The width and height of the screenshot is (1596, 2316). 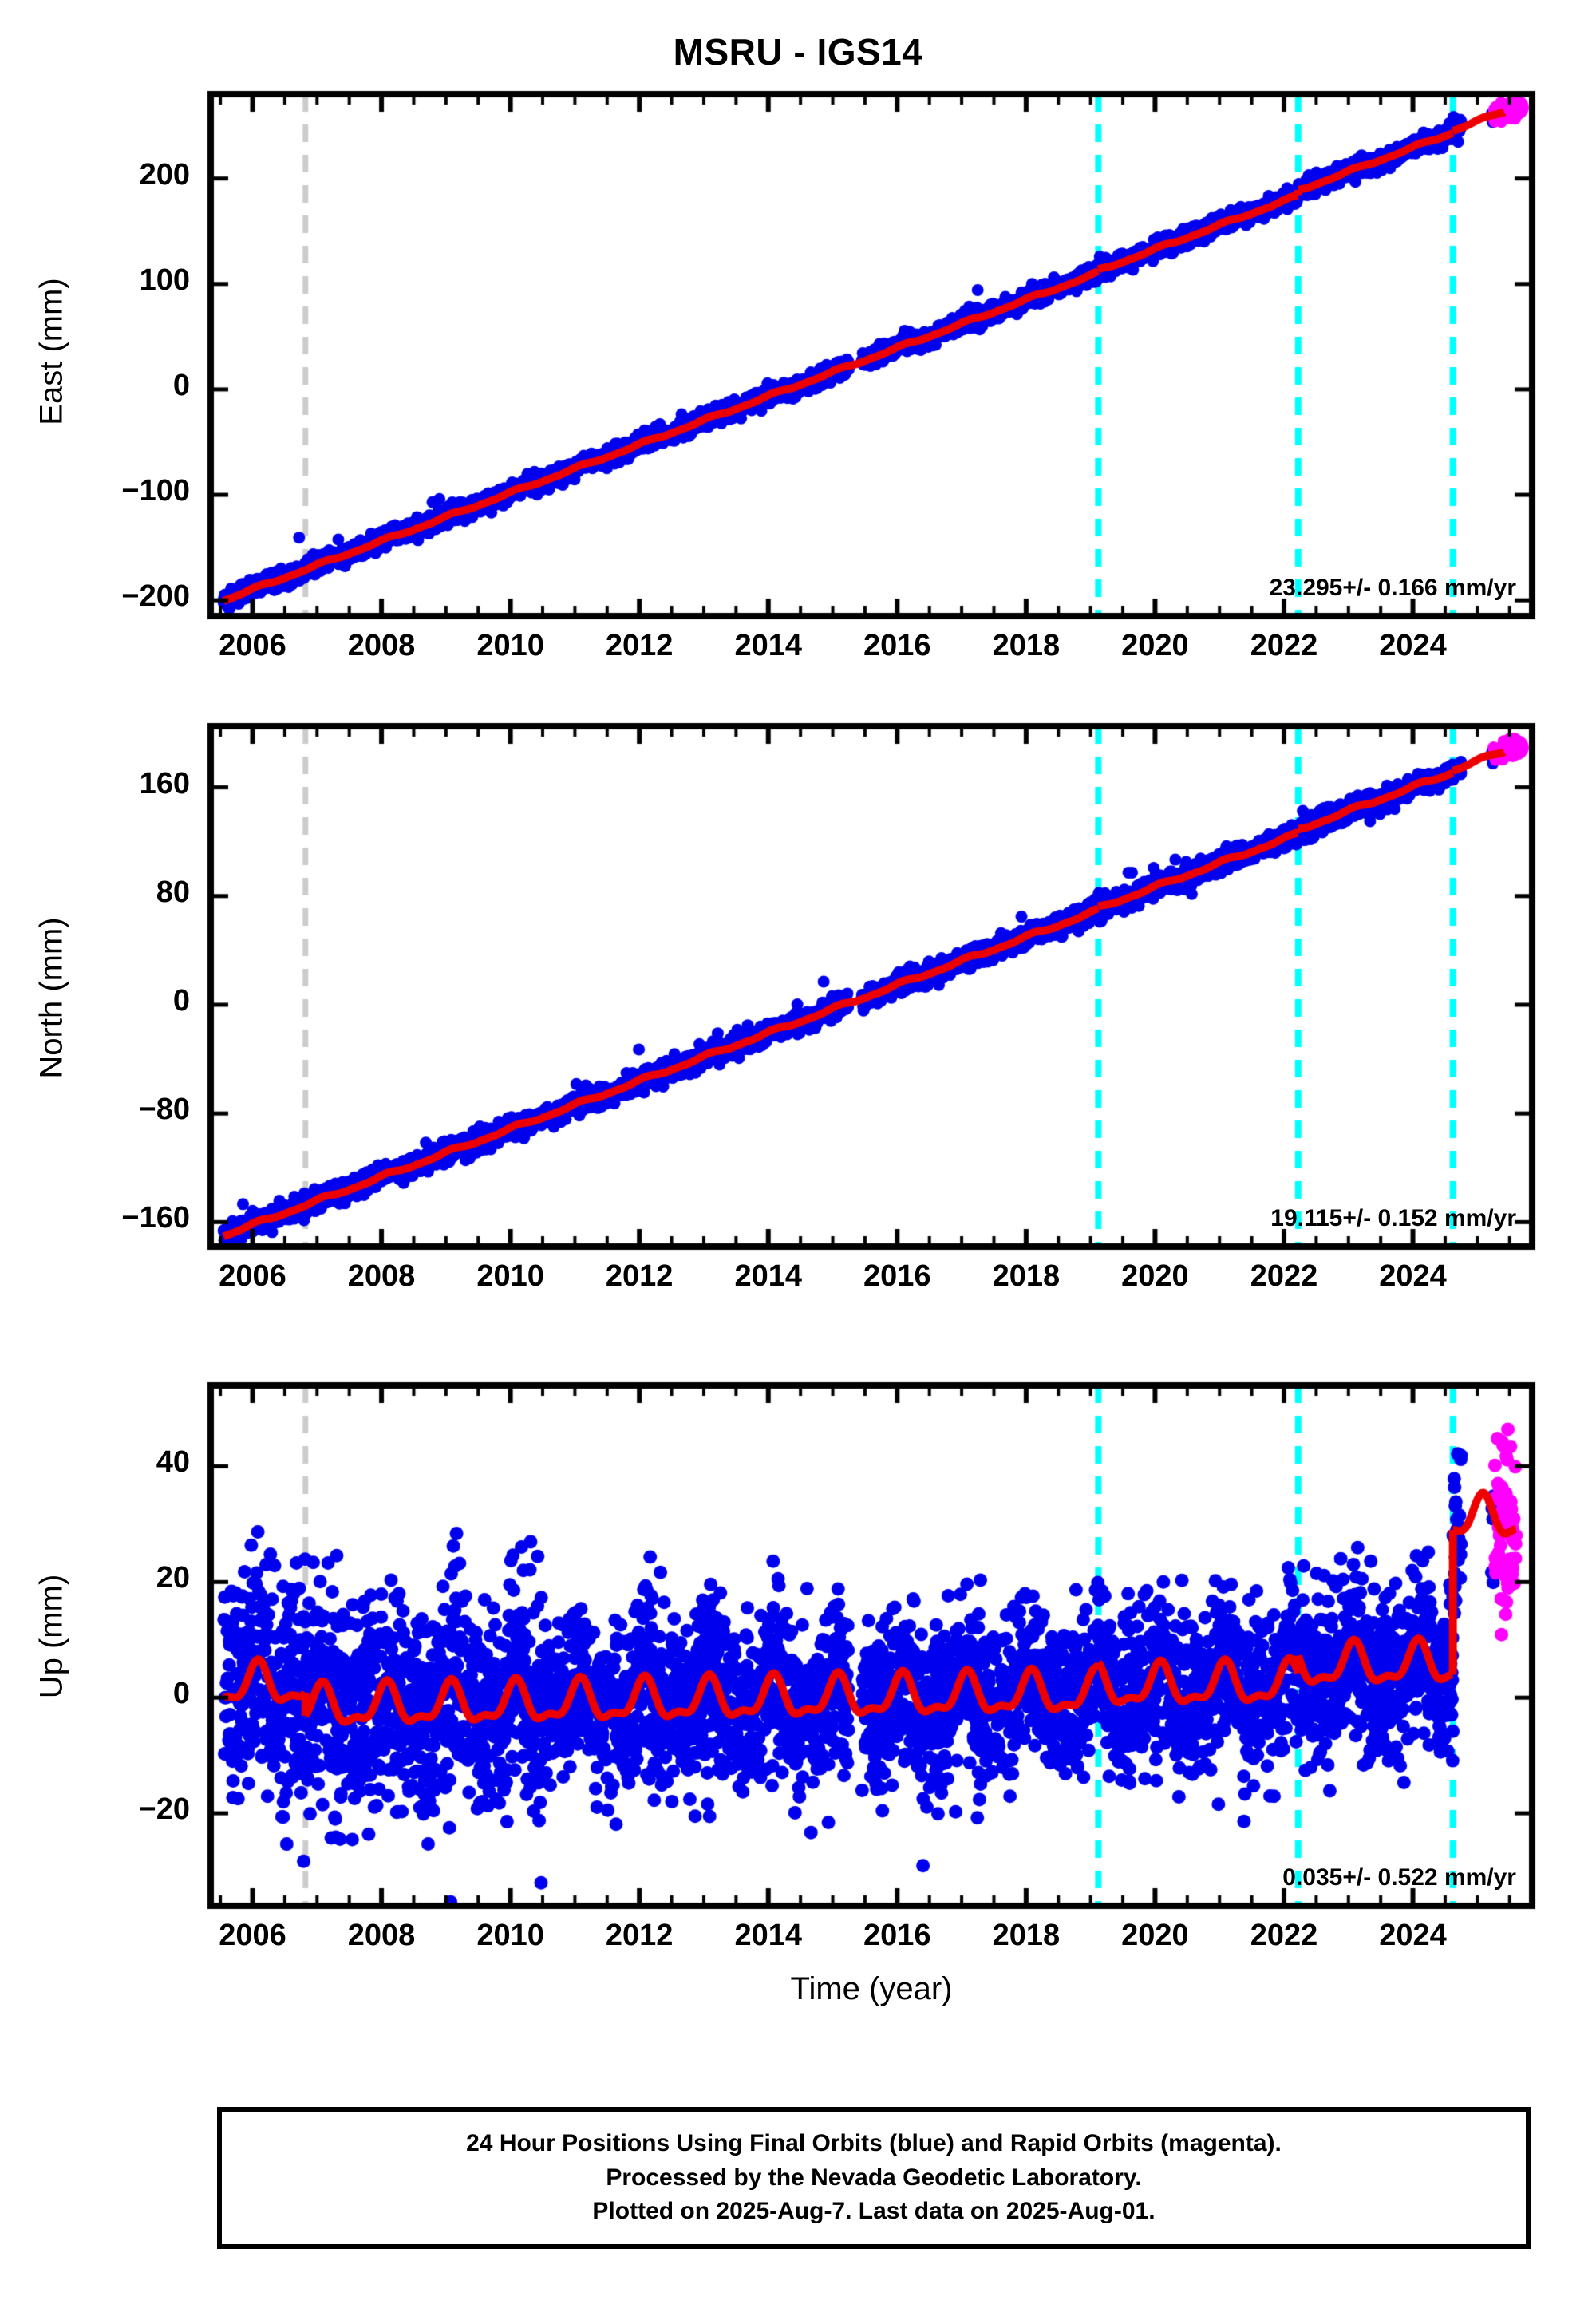 I want to click on y-tick-label: −200, so click(x=155, y=596).